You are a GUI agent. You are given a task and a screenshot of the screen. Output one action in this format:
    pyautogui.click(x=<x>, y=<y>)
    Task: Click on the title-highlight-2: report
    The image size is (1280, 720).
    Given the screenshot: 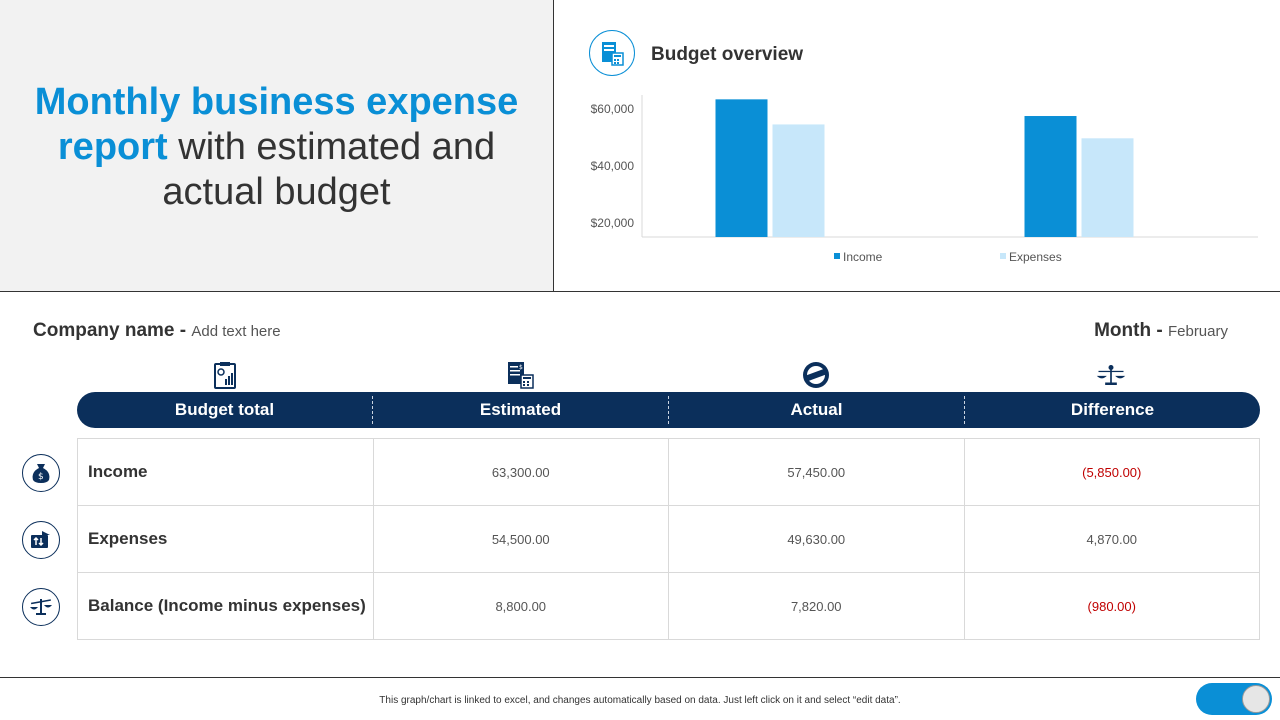 What is the action you would take?
    pyautogui.click(x=112, y=147)
    